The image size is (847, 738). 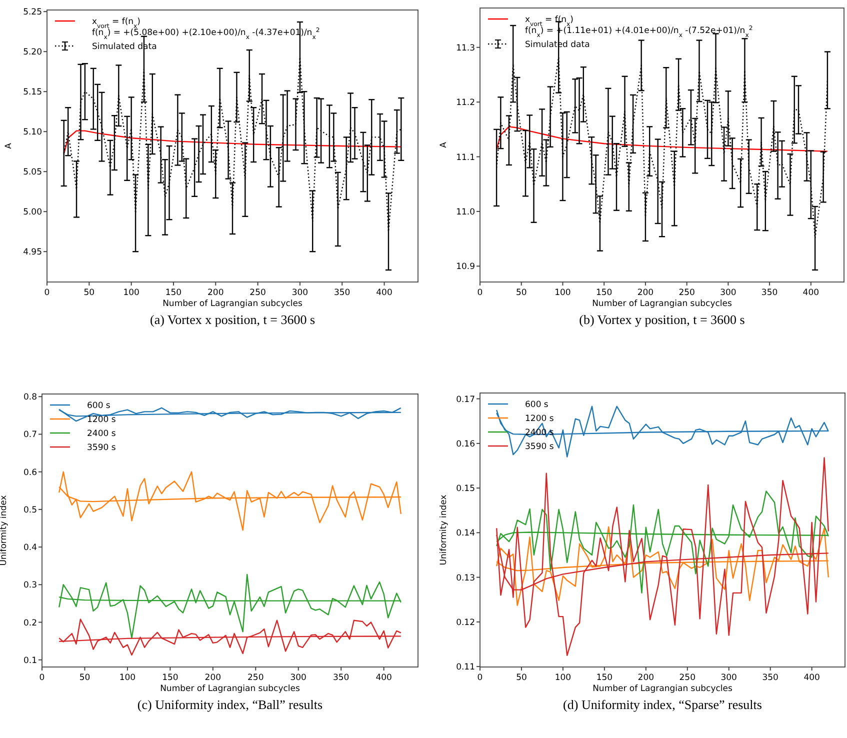 What do you see at coordinates (32, 213) in the screenshot?
I see `y-tick-label: 5.00` at bounding box center [32, 213].